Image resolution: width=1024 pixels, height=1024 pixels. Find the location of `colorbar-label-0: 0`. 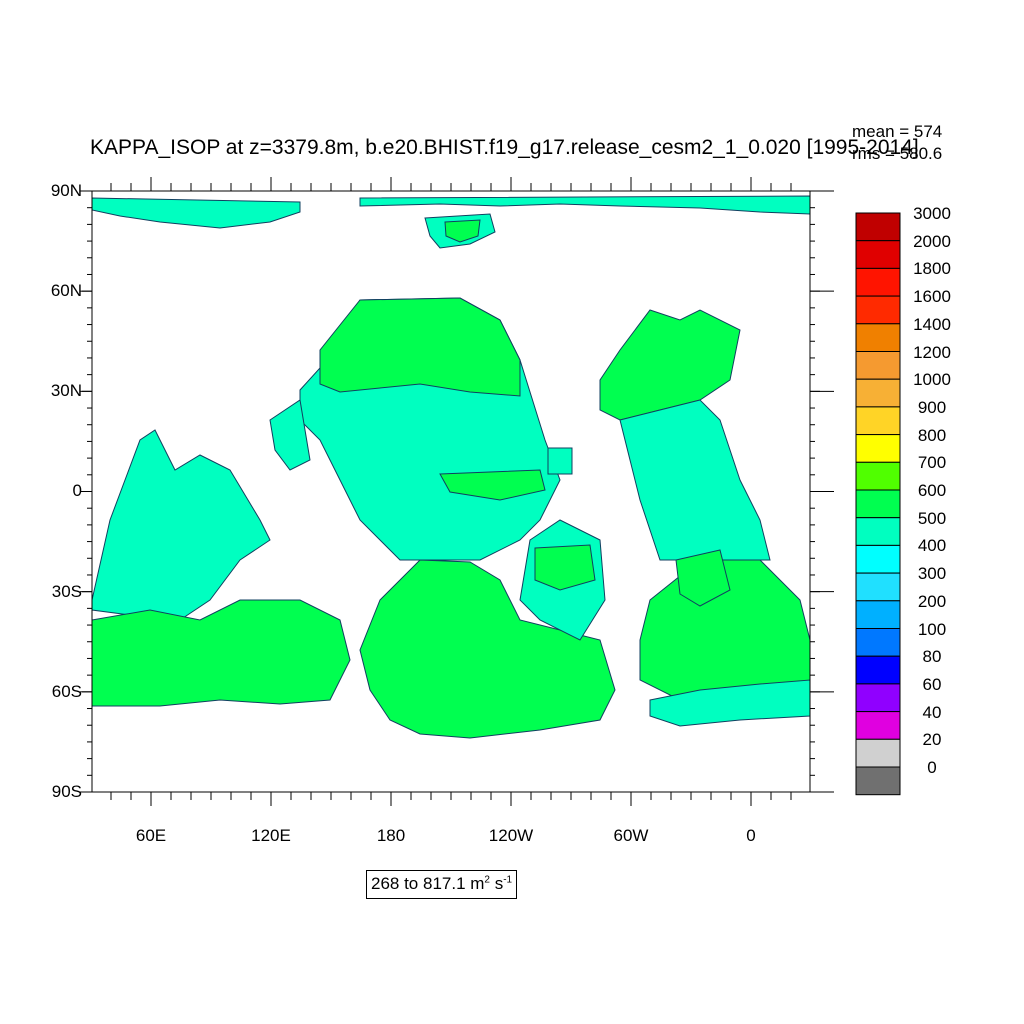

colorbar-label-0: 0 is located at coordinates (932, 767).